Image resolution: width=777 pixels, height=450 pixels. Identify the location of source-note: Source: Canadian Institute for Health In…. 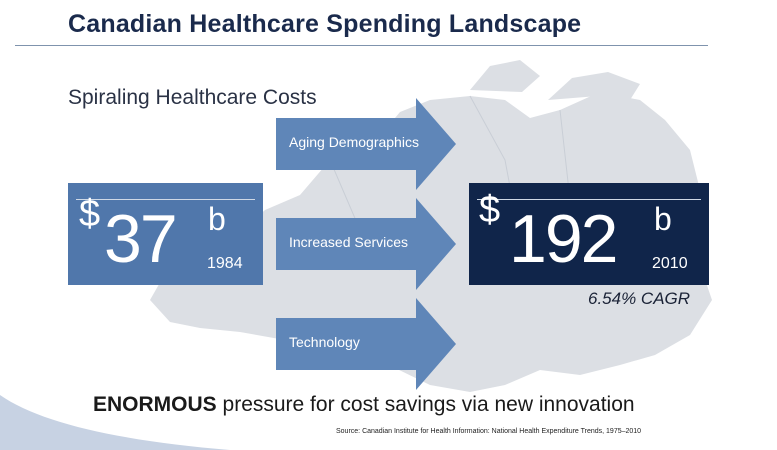
(489, 431).